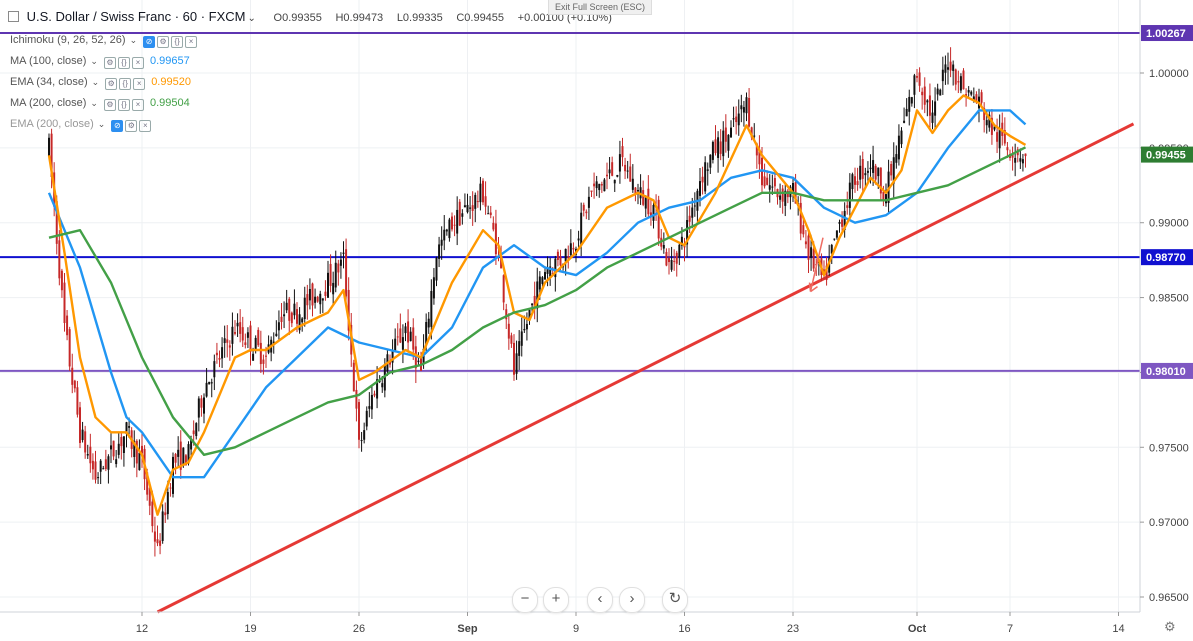  Describe the element at coordinates (81, 124) in the screenshot. I see `indicator-ema200: EMA (200, close) ⌄ ⊘ ⚙ ×` at that location.